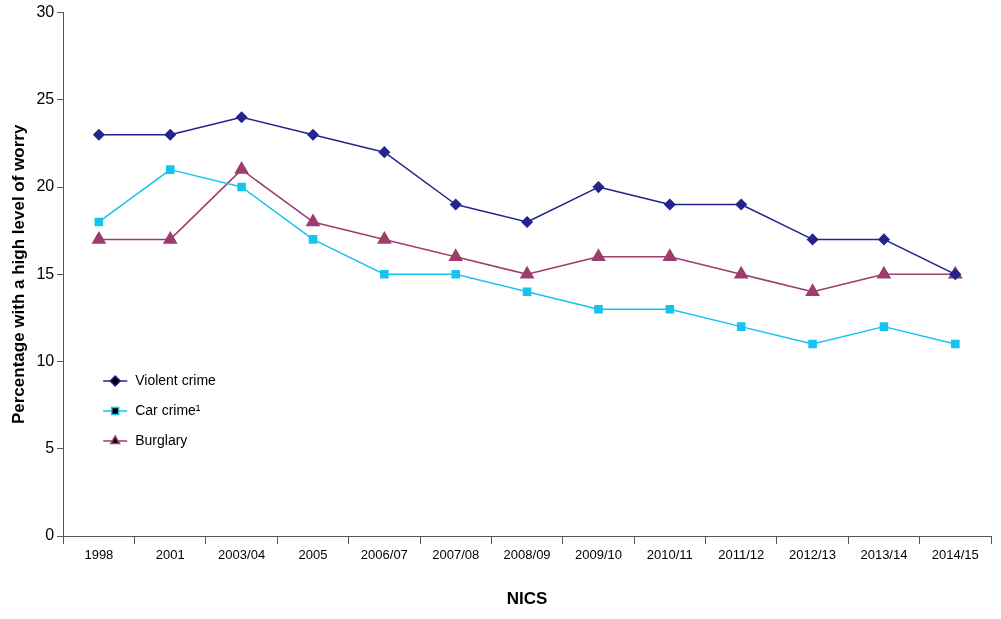  What do you see at coordinates (176, 379) in the screenshot?
I see `legend-label: Violent crime` at bounding box center [176, 379].